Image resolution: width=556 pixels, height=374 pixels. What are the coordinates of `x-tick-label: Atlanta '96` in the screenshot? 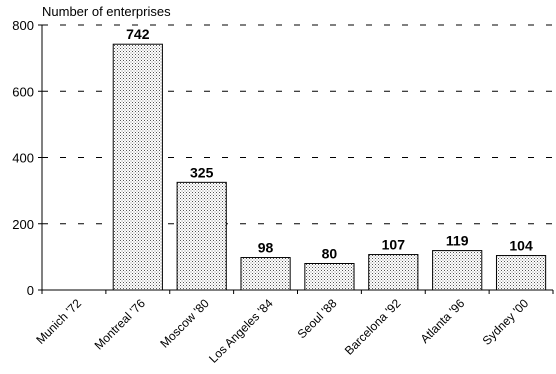 It's located at (443, 321).